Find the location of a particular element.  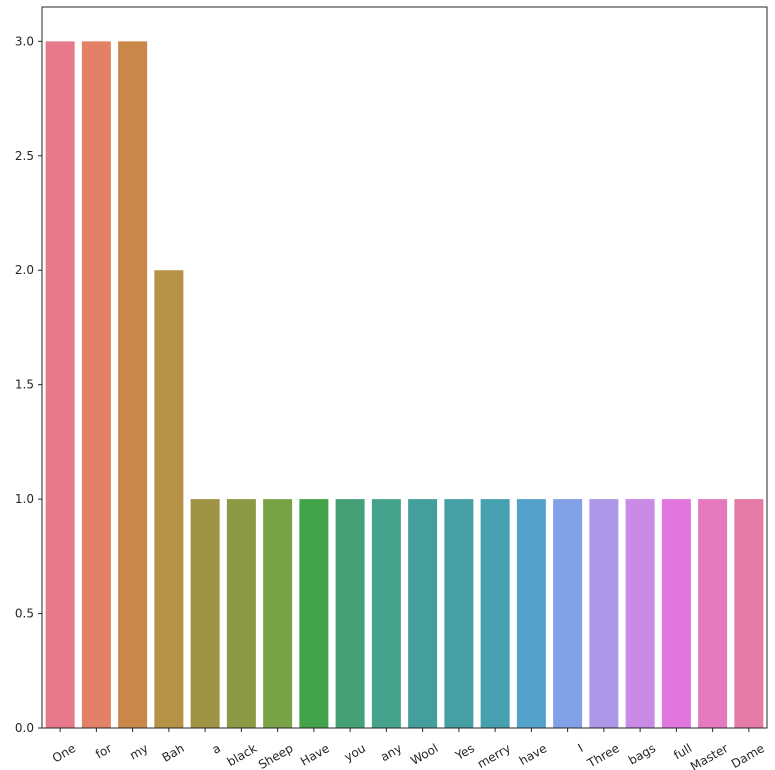

x-tick-label-wool: Wool is located at coordinates (424, 754).